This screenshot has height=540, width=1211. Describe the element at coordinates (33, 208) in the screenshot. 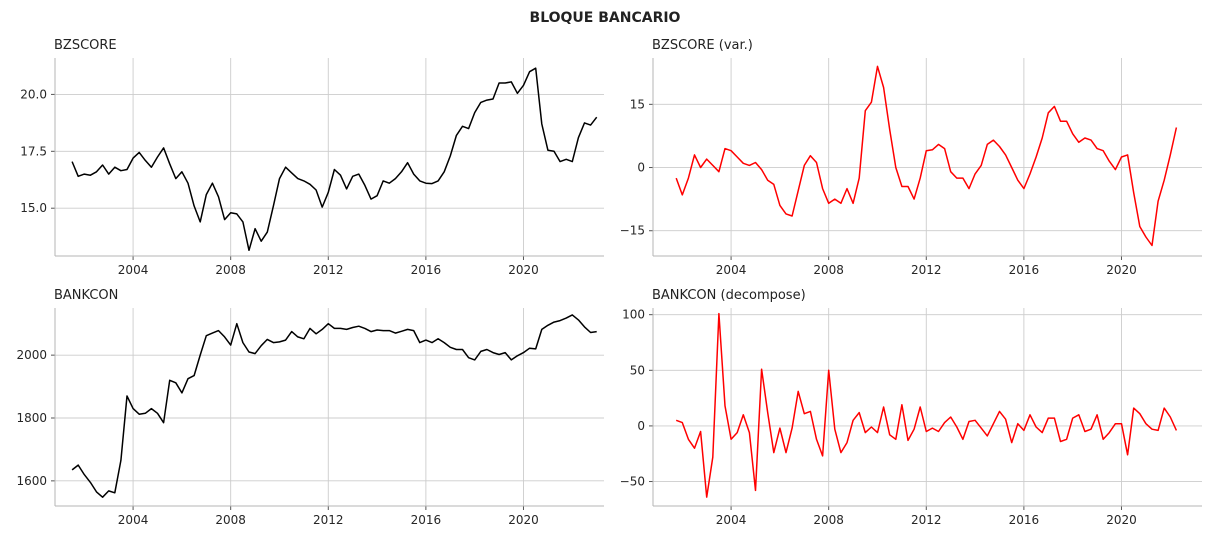

I see `y-tick-label: 15.0` at that location.